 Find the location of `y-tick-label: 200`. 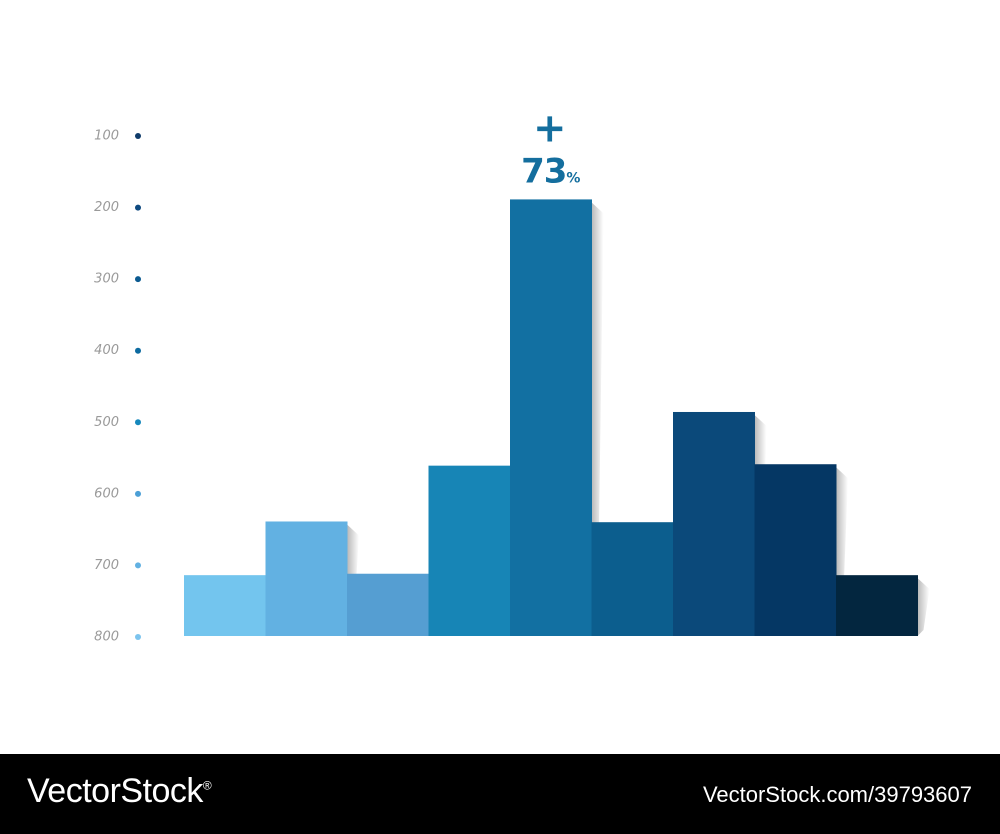

y-tick-label: 200 is located at coordinates (106, 207).